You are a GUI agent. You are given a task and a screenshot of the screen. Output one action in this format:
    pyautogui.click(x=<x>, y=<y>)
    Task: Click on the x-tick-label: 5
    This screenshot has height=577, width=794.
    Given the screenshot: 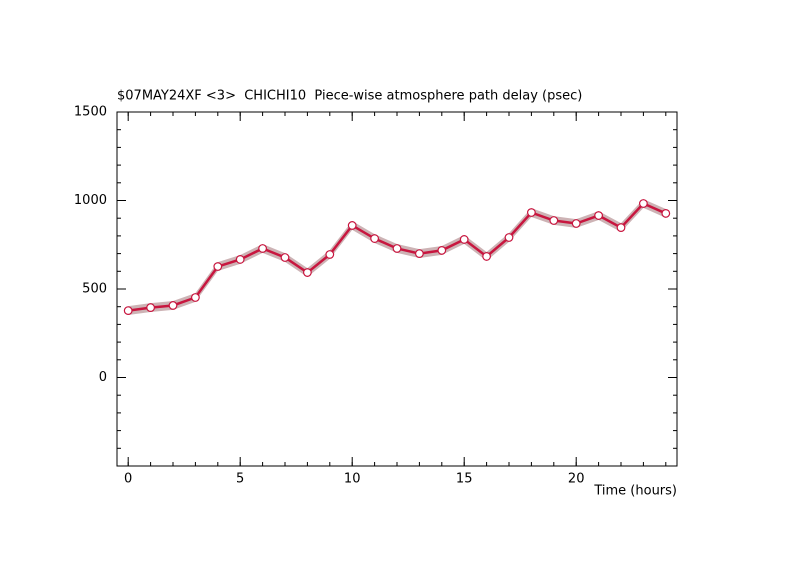 What is the action you would take?
    pyautogui.click(x=240, y=479)
    